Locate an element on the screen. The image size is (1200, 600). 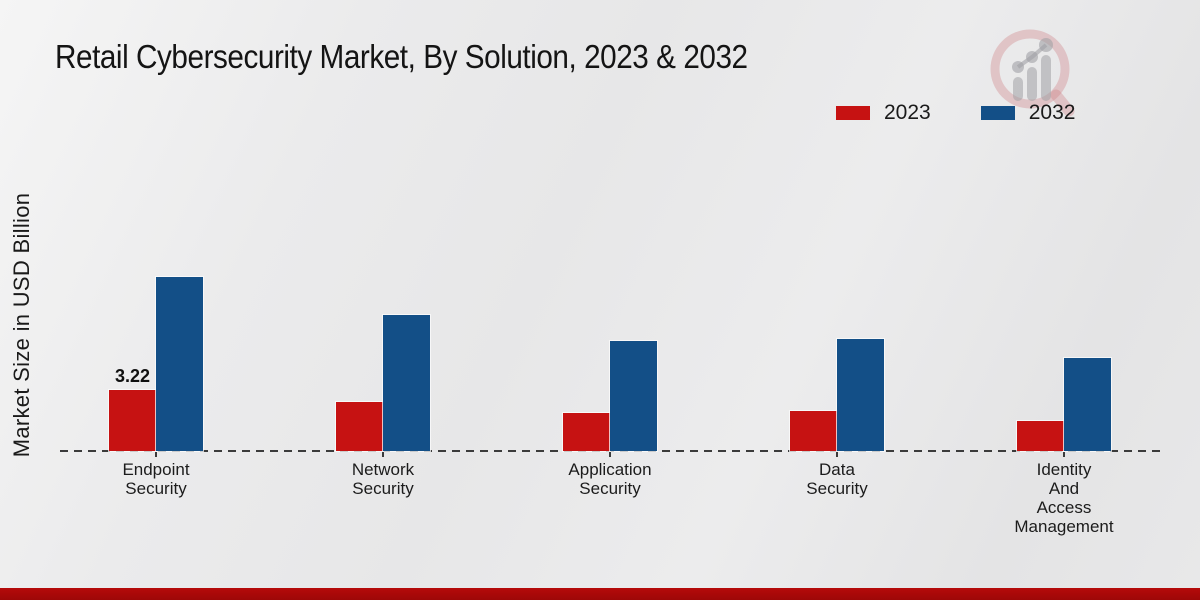
bar-2032-endpoint-security is located at coordinates (179, 363).